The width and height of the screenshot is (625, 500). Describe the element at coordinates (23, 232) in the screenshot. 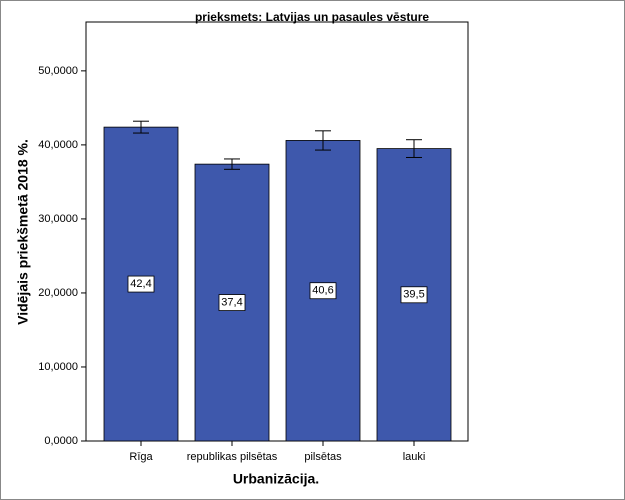

I see `y-axis-label: Vidējais priekšmetā 2018 %.` at that location.